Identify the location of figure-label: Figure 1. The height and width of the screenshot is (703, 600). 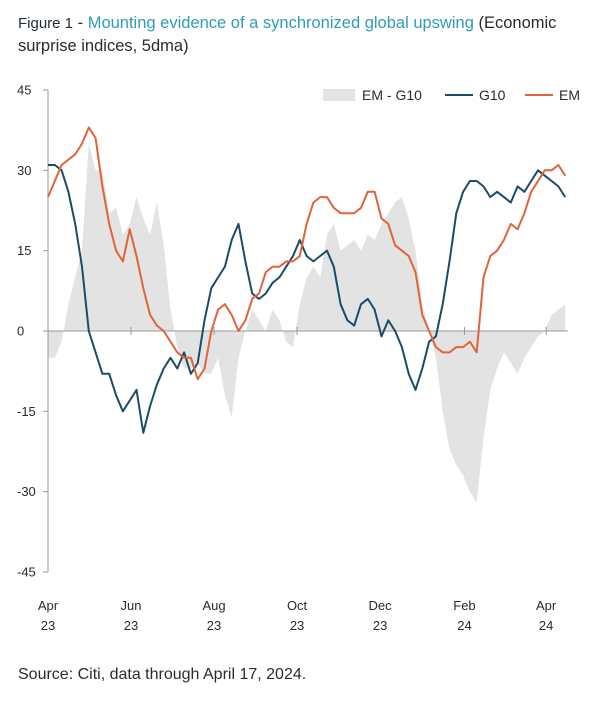
(46, 23).